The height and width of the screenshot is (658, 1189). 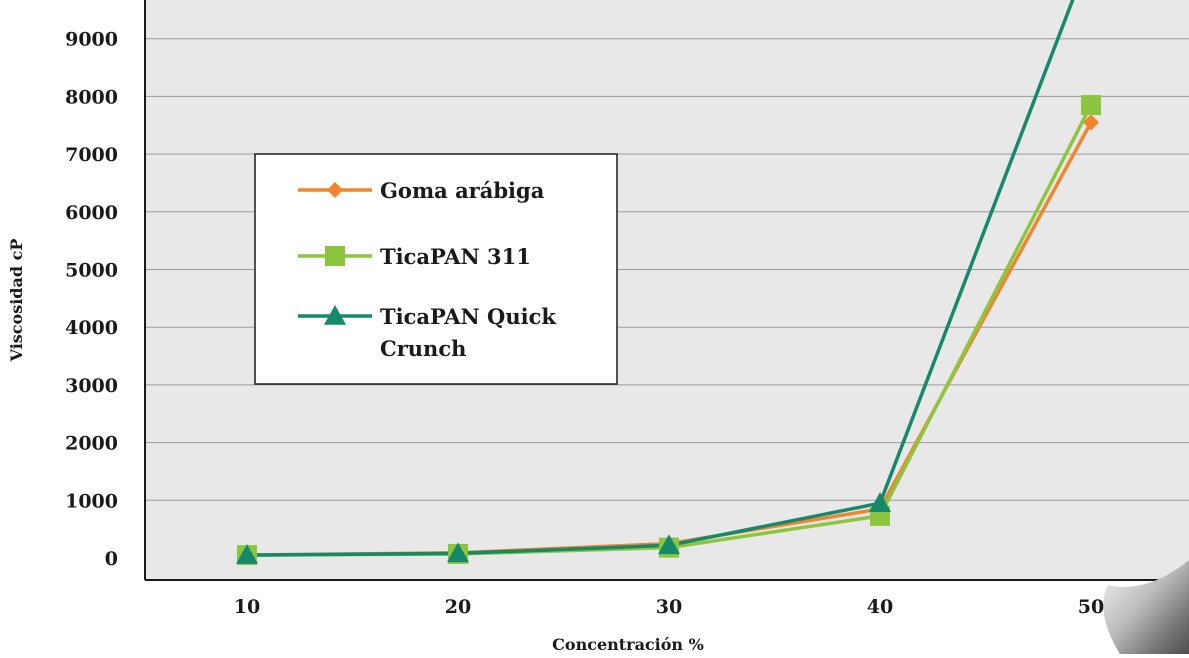 What do you see at coordinates (458, 607) in the screenshot?
I see `x-tick-label: 20` at bounding box center [458, 607].